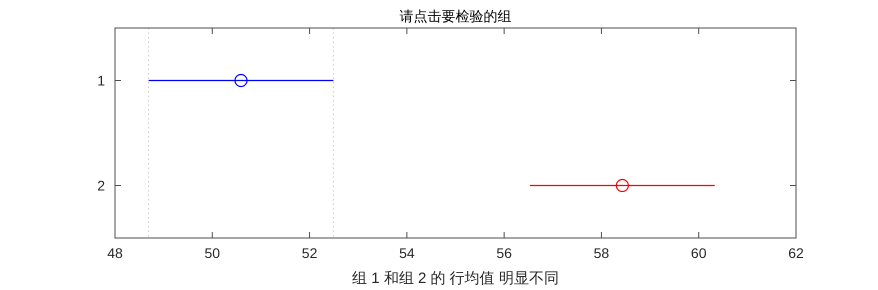 The height and width of the screenshot is (290, 878). What do you see at coordinates (115, 253) in the screenshot?
I see `x-tick-label: 48` at bounding box center [115, 253].